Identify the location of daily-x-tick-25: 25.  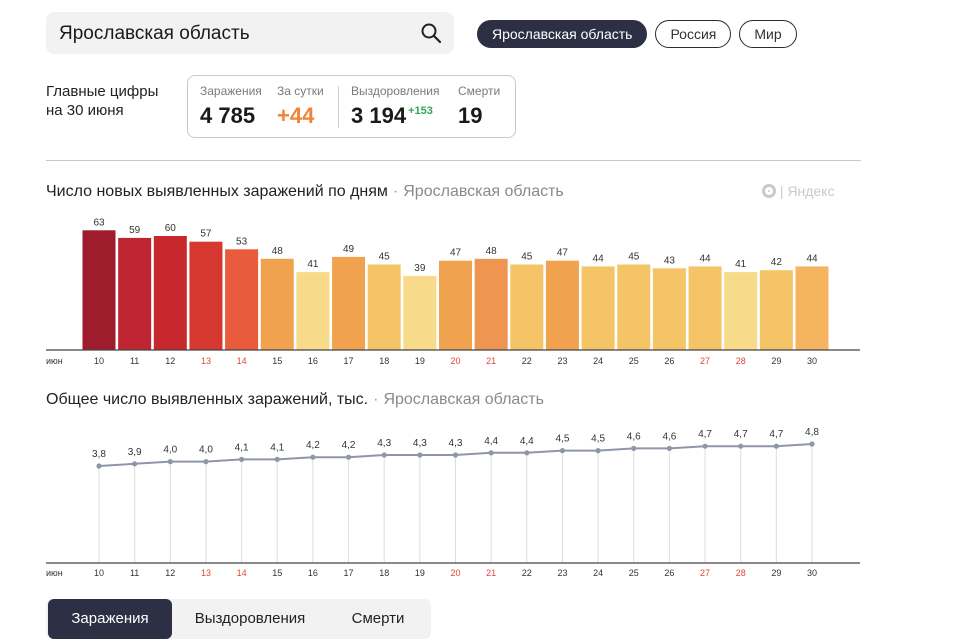
(634, 361).